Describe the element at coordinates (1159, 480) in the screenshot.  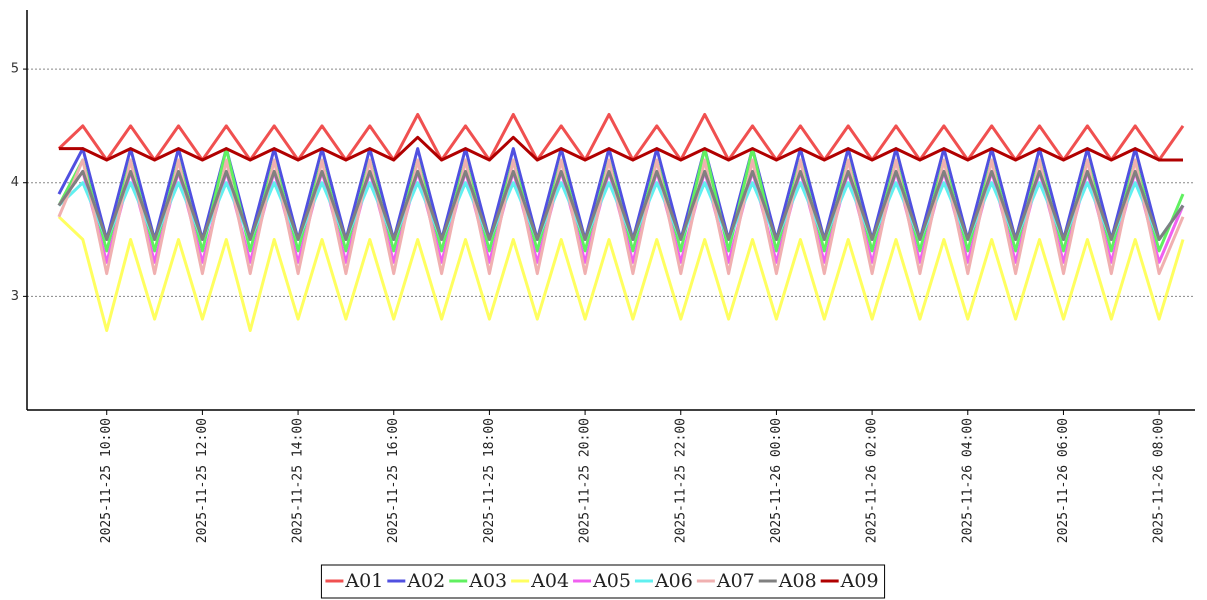
I see `x-tick-label: 2025-11-26 08:00` at that location.